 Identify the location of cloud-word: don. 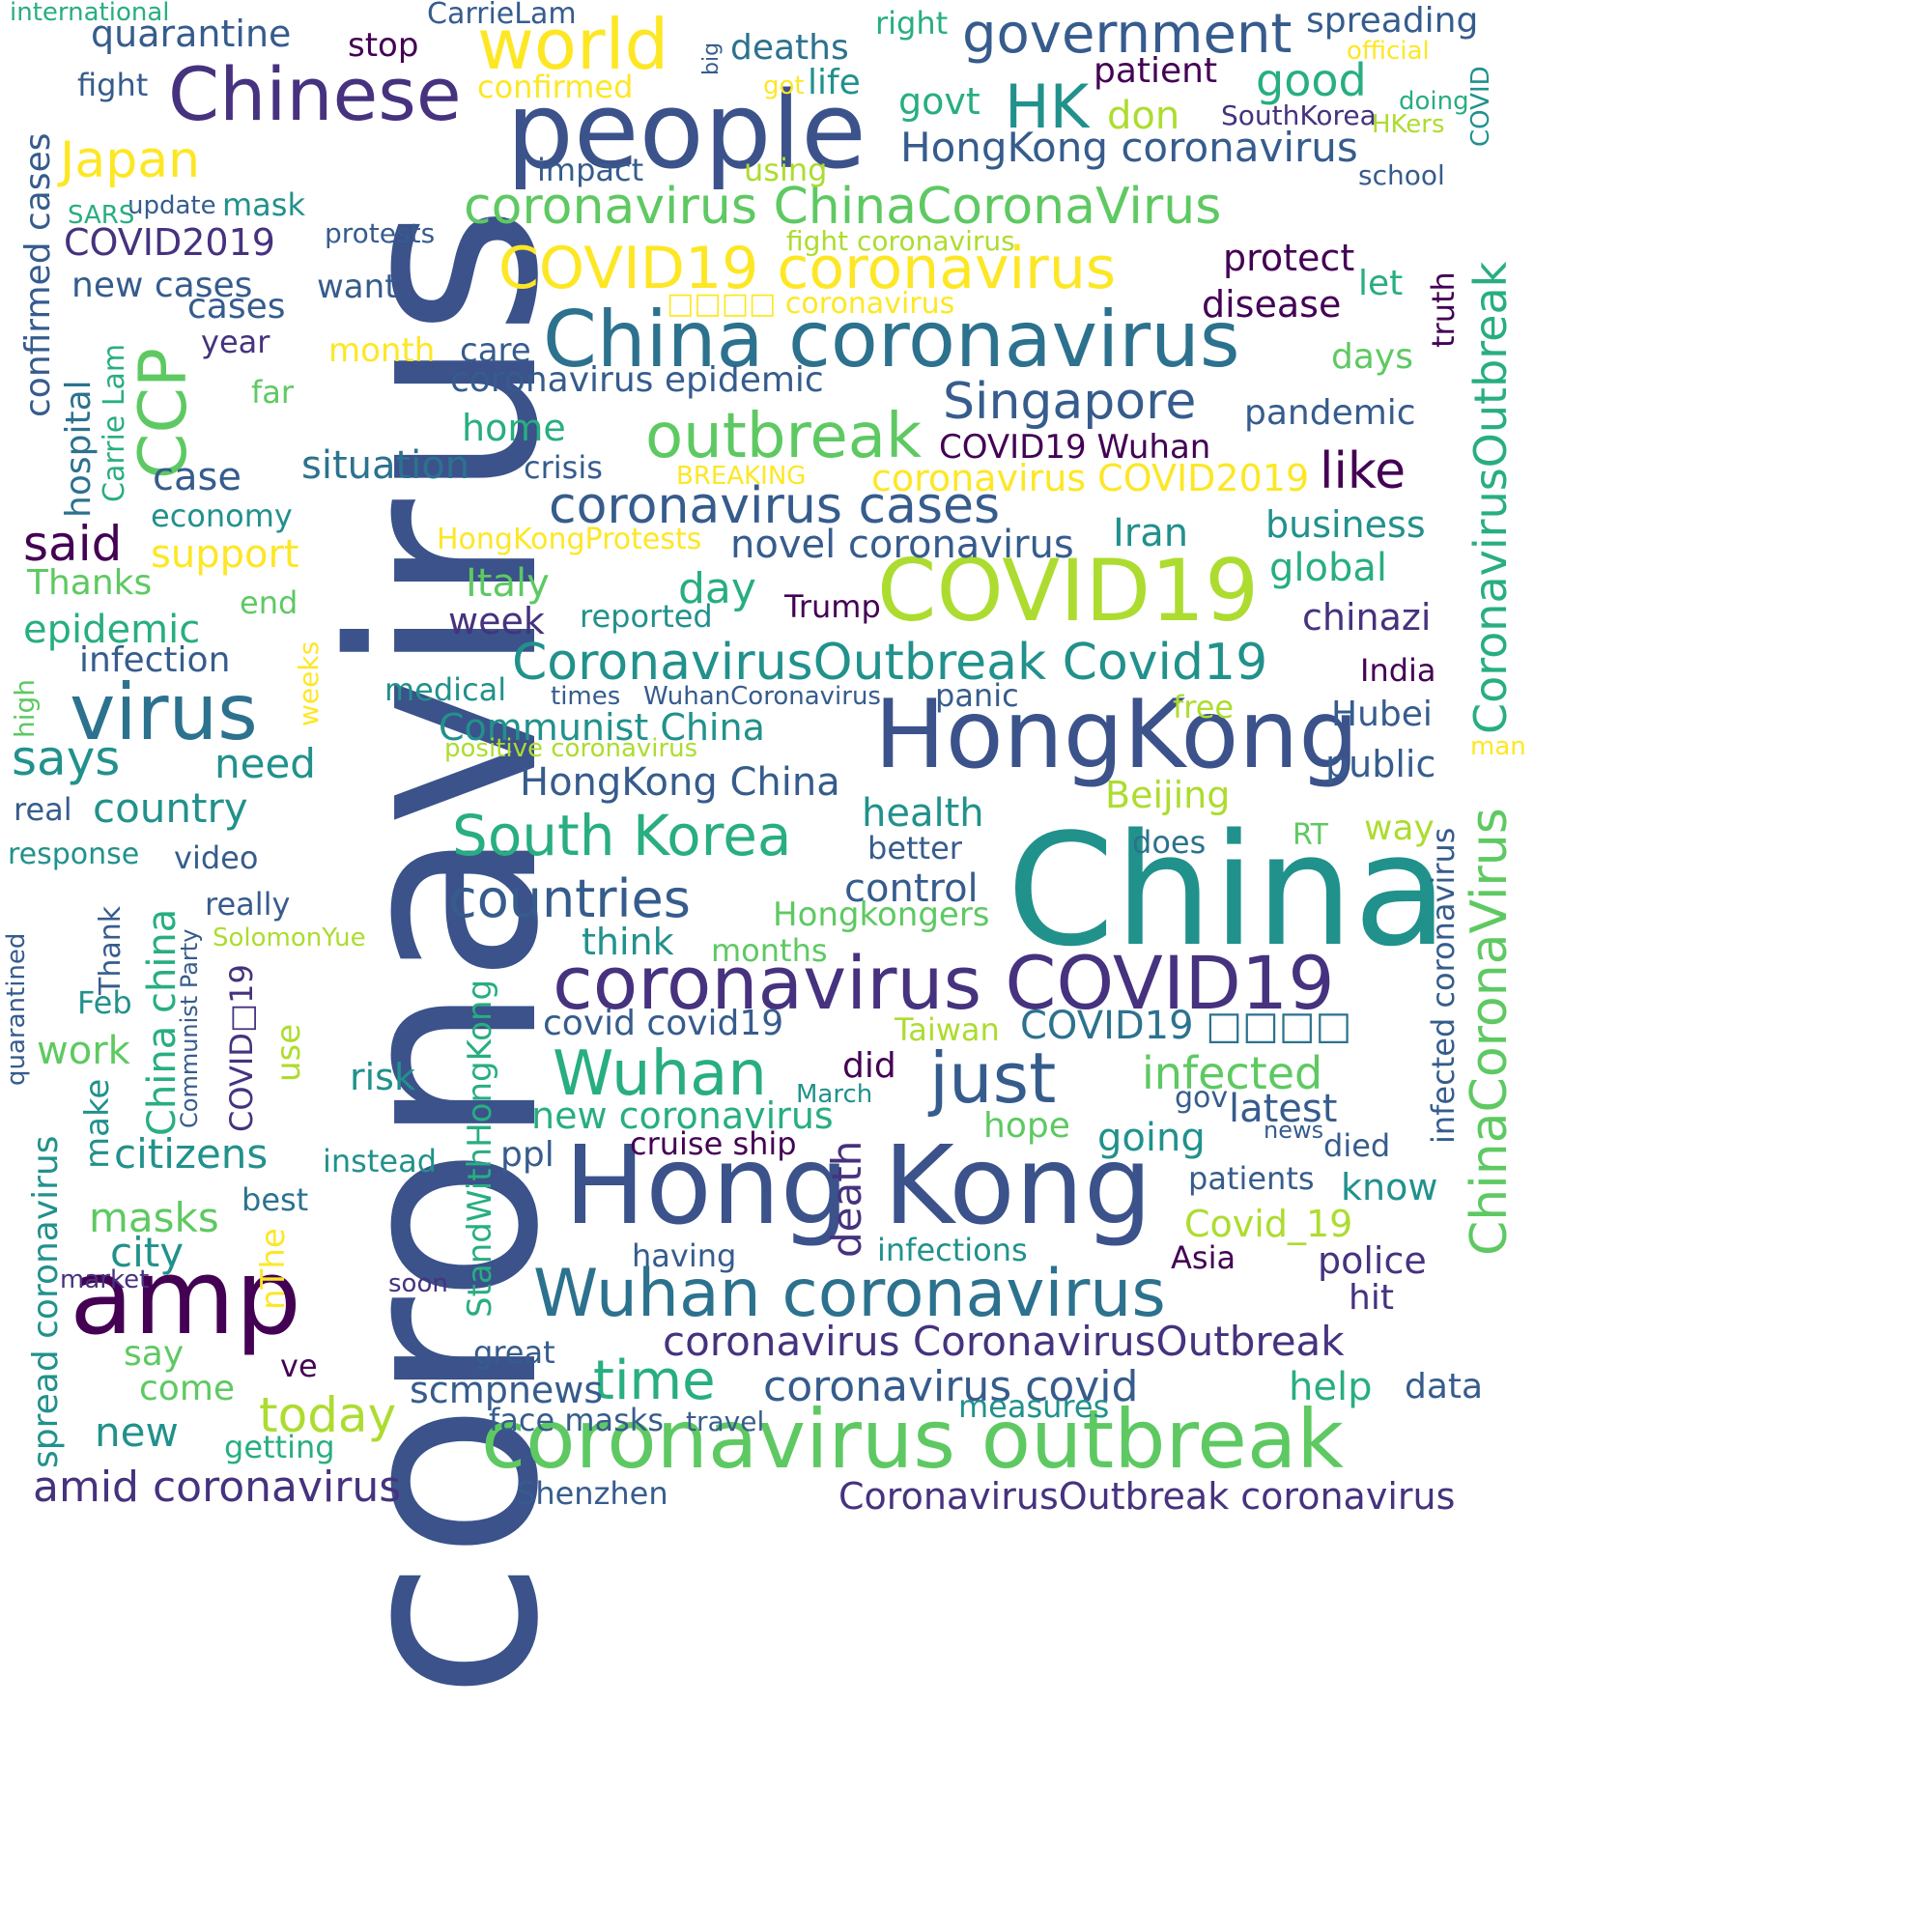
(1143, 116).